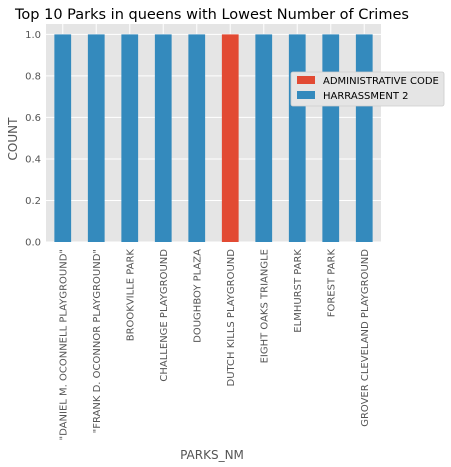 The height and width of the screenshot is (467, 451). Describe the element at coordinates (130, 295) in the screenshot. I see `x-tick-label: BROOKVILLE PARK` at that location.